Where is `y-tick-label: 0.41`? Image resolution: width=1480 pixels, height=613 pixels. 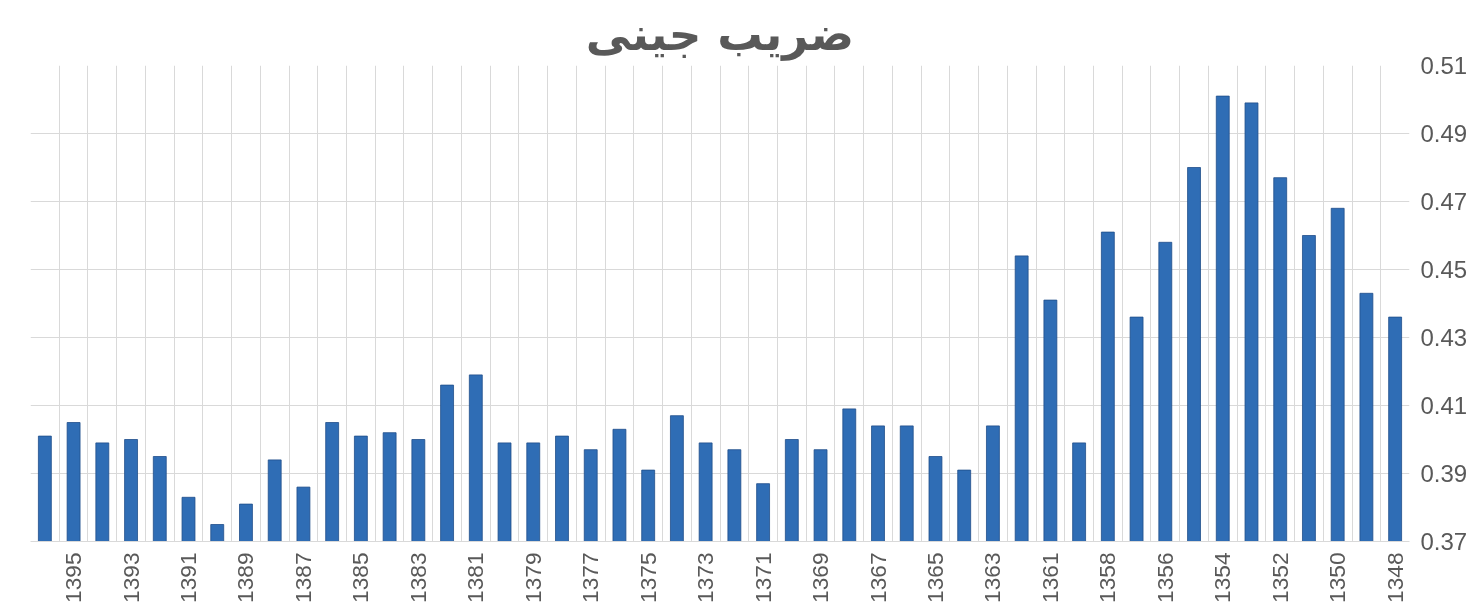
y-tick-label: 0.41 is located at coordinates (1444, 405).